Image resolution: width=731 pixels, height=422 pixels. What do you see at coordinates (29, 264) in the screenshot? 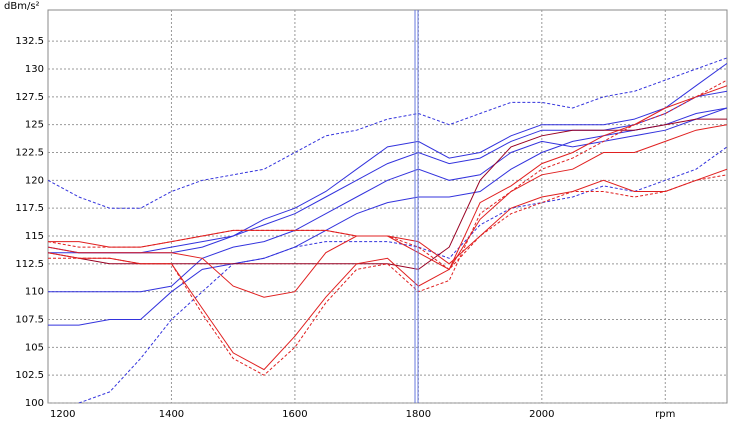
I see `y-tick-label: 112.5` at bounding box center [29, 264].